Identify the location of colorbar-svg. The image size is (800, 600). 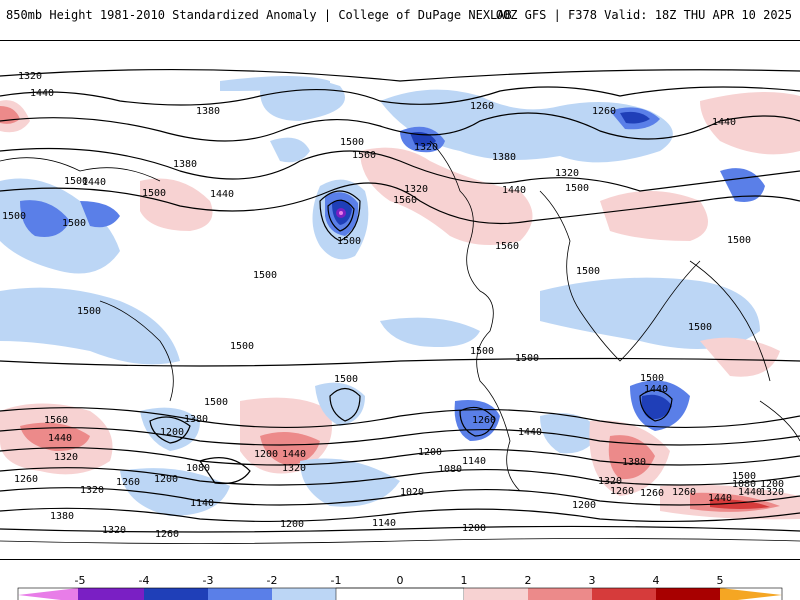
(400, 593).